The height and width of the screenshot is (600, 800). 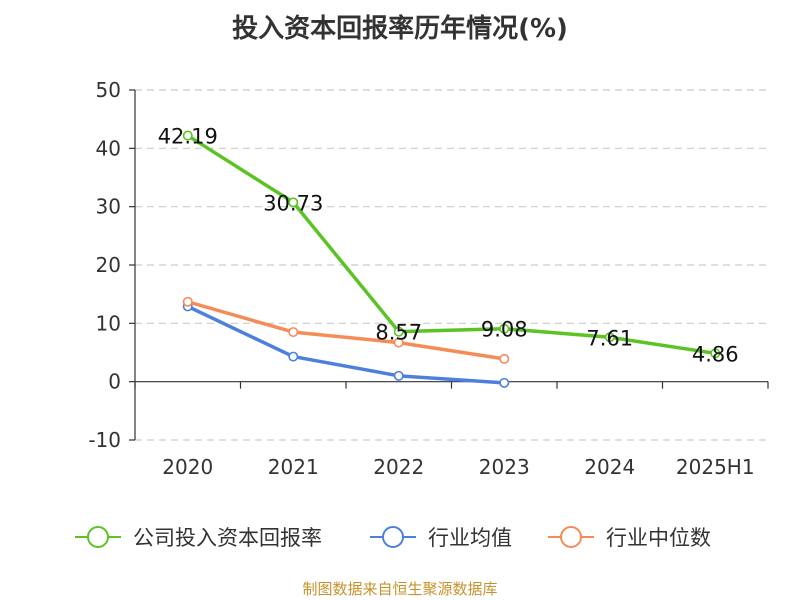 I want to click on x-tick-label: 2020, so click(x=187, y=467).